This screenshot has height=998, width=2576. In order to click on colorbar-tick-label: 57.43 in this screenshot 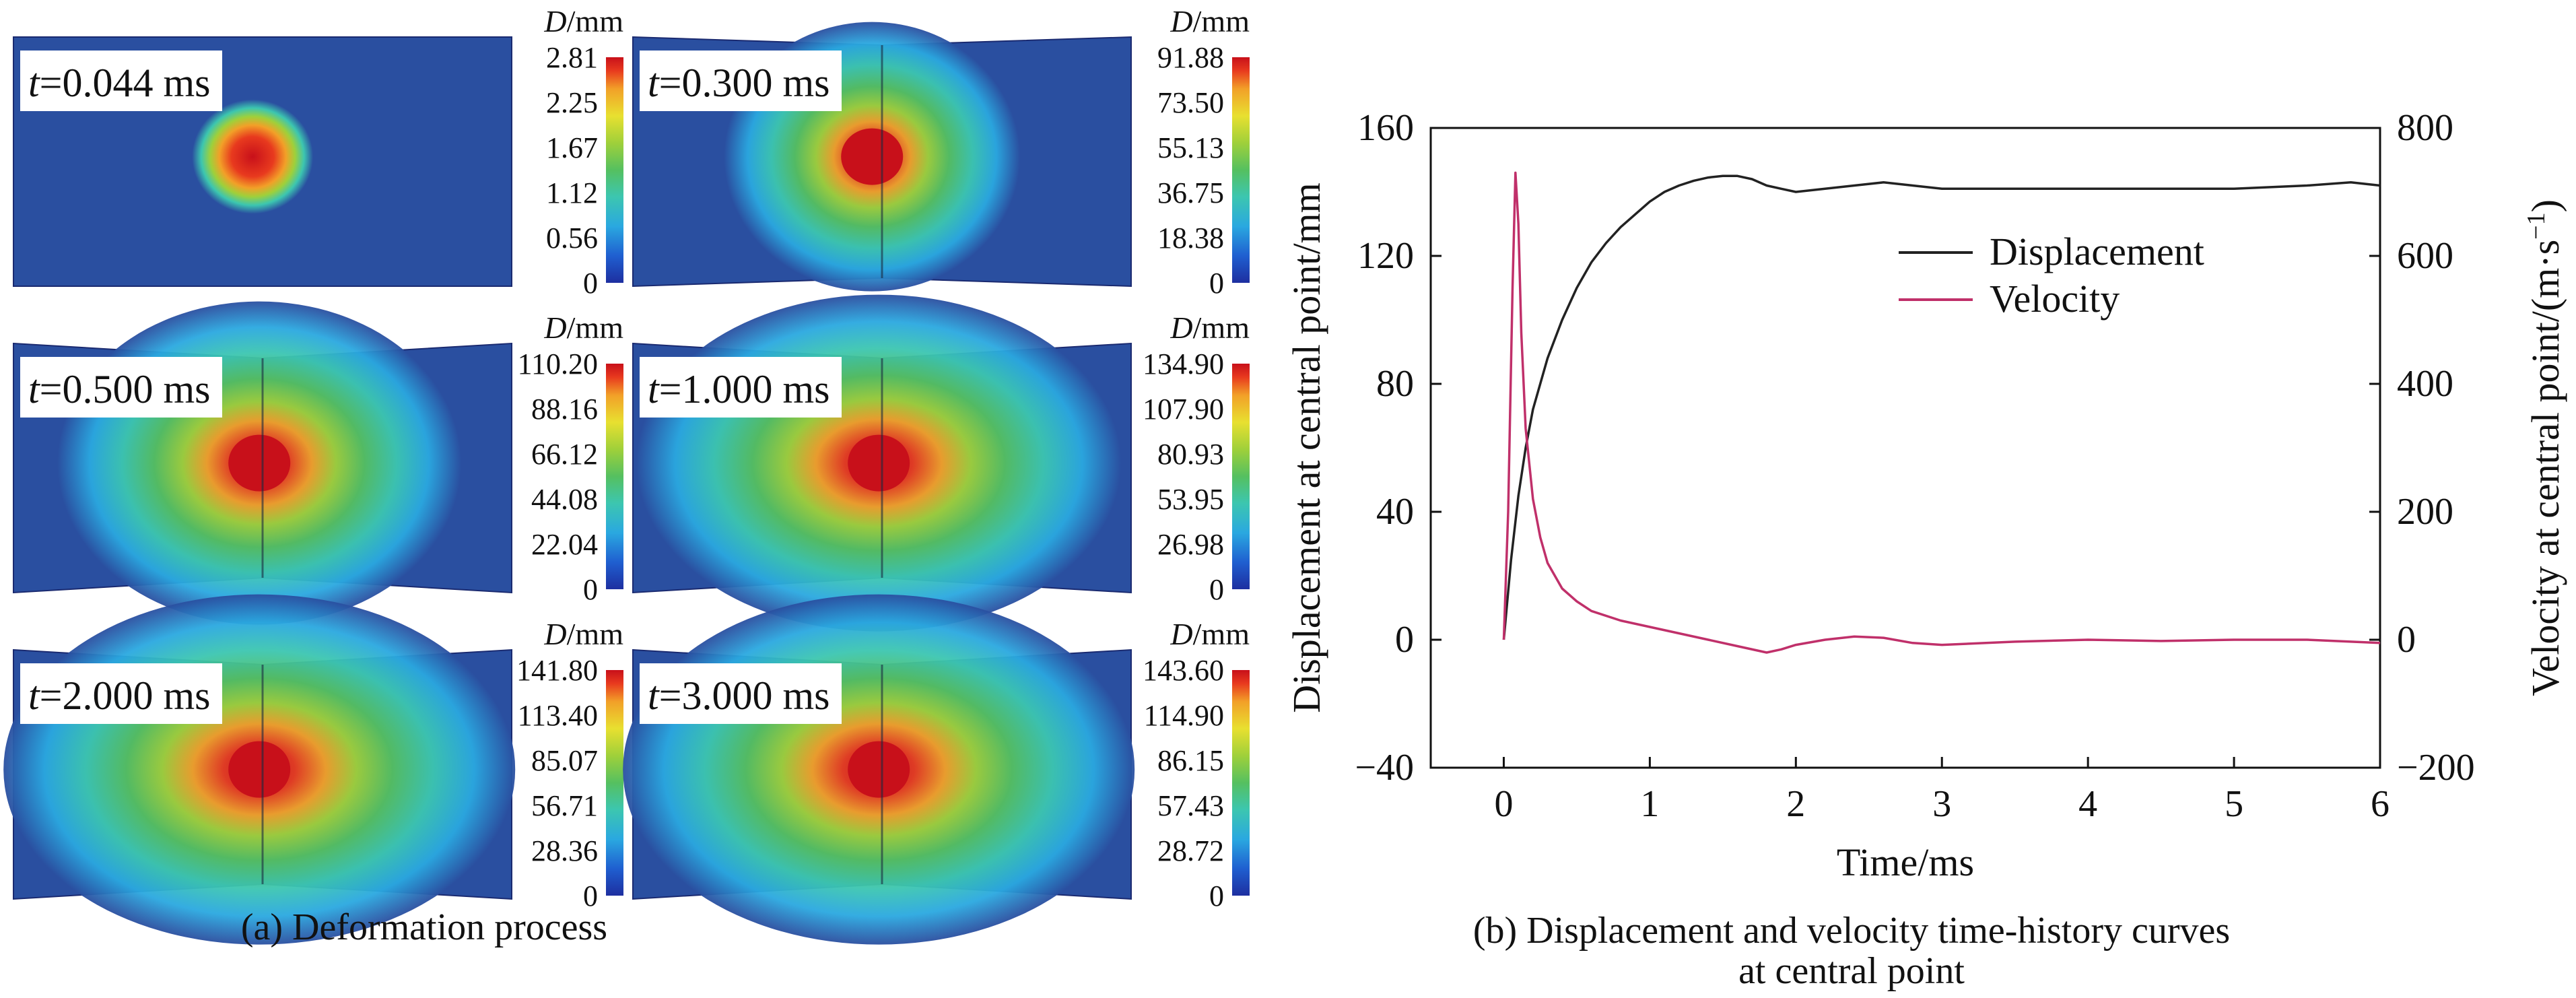, I will do `click(1190, 805)`.